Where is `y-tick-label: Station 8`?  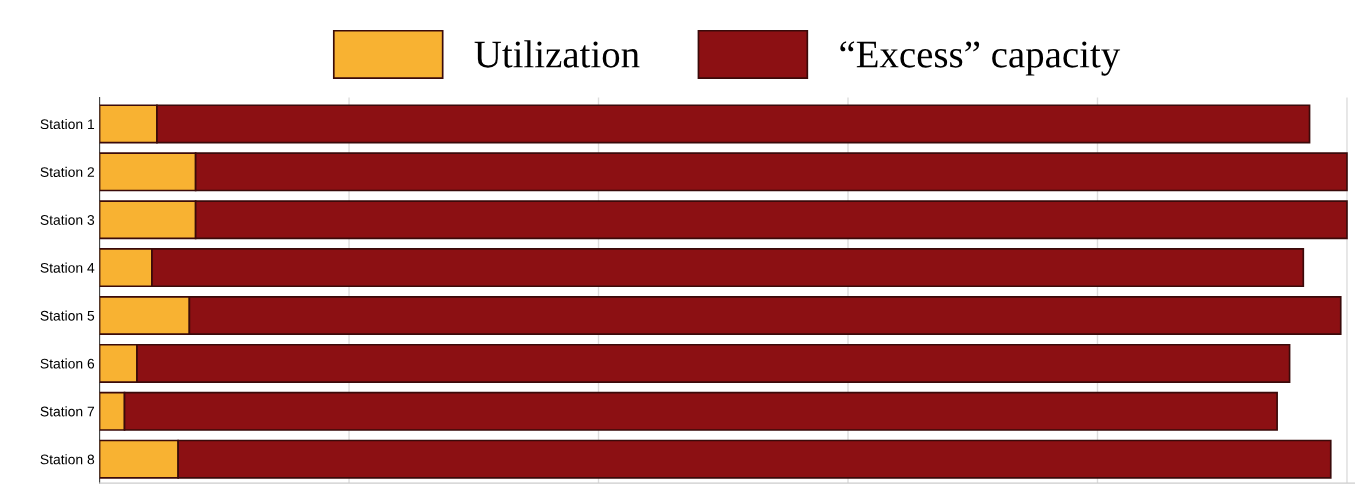
y-tick-label: Station 8 is located at coordinates (67, 459).